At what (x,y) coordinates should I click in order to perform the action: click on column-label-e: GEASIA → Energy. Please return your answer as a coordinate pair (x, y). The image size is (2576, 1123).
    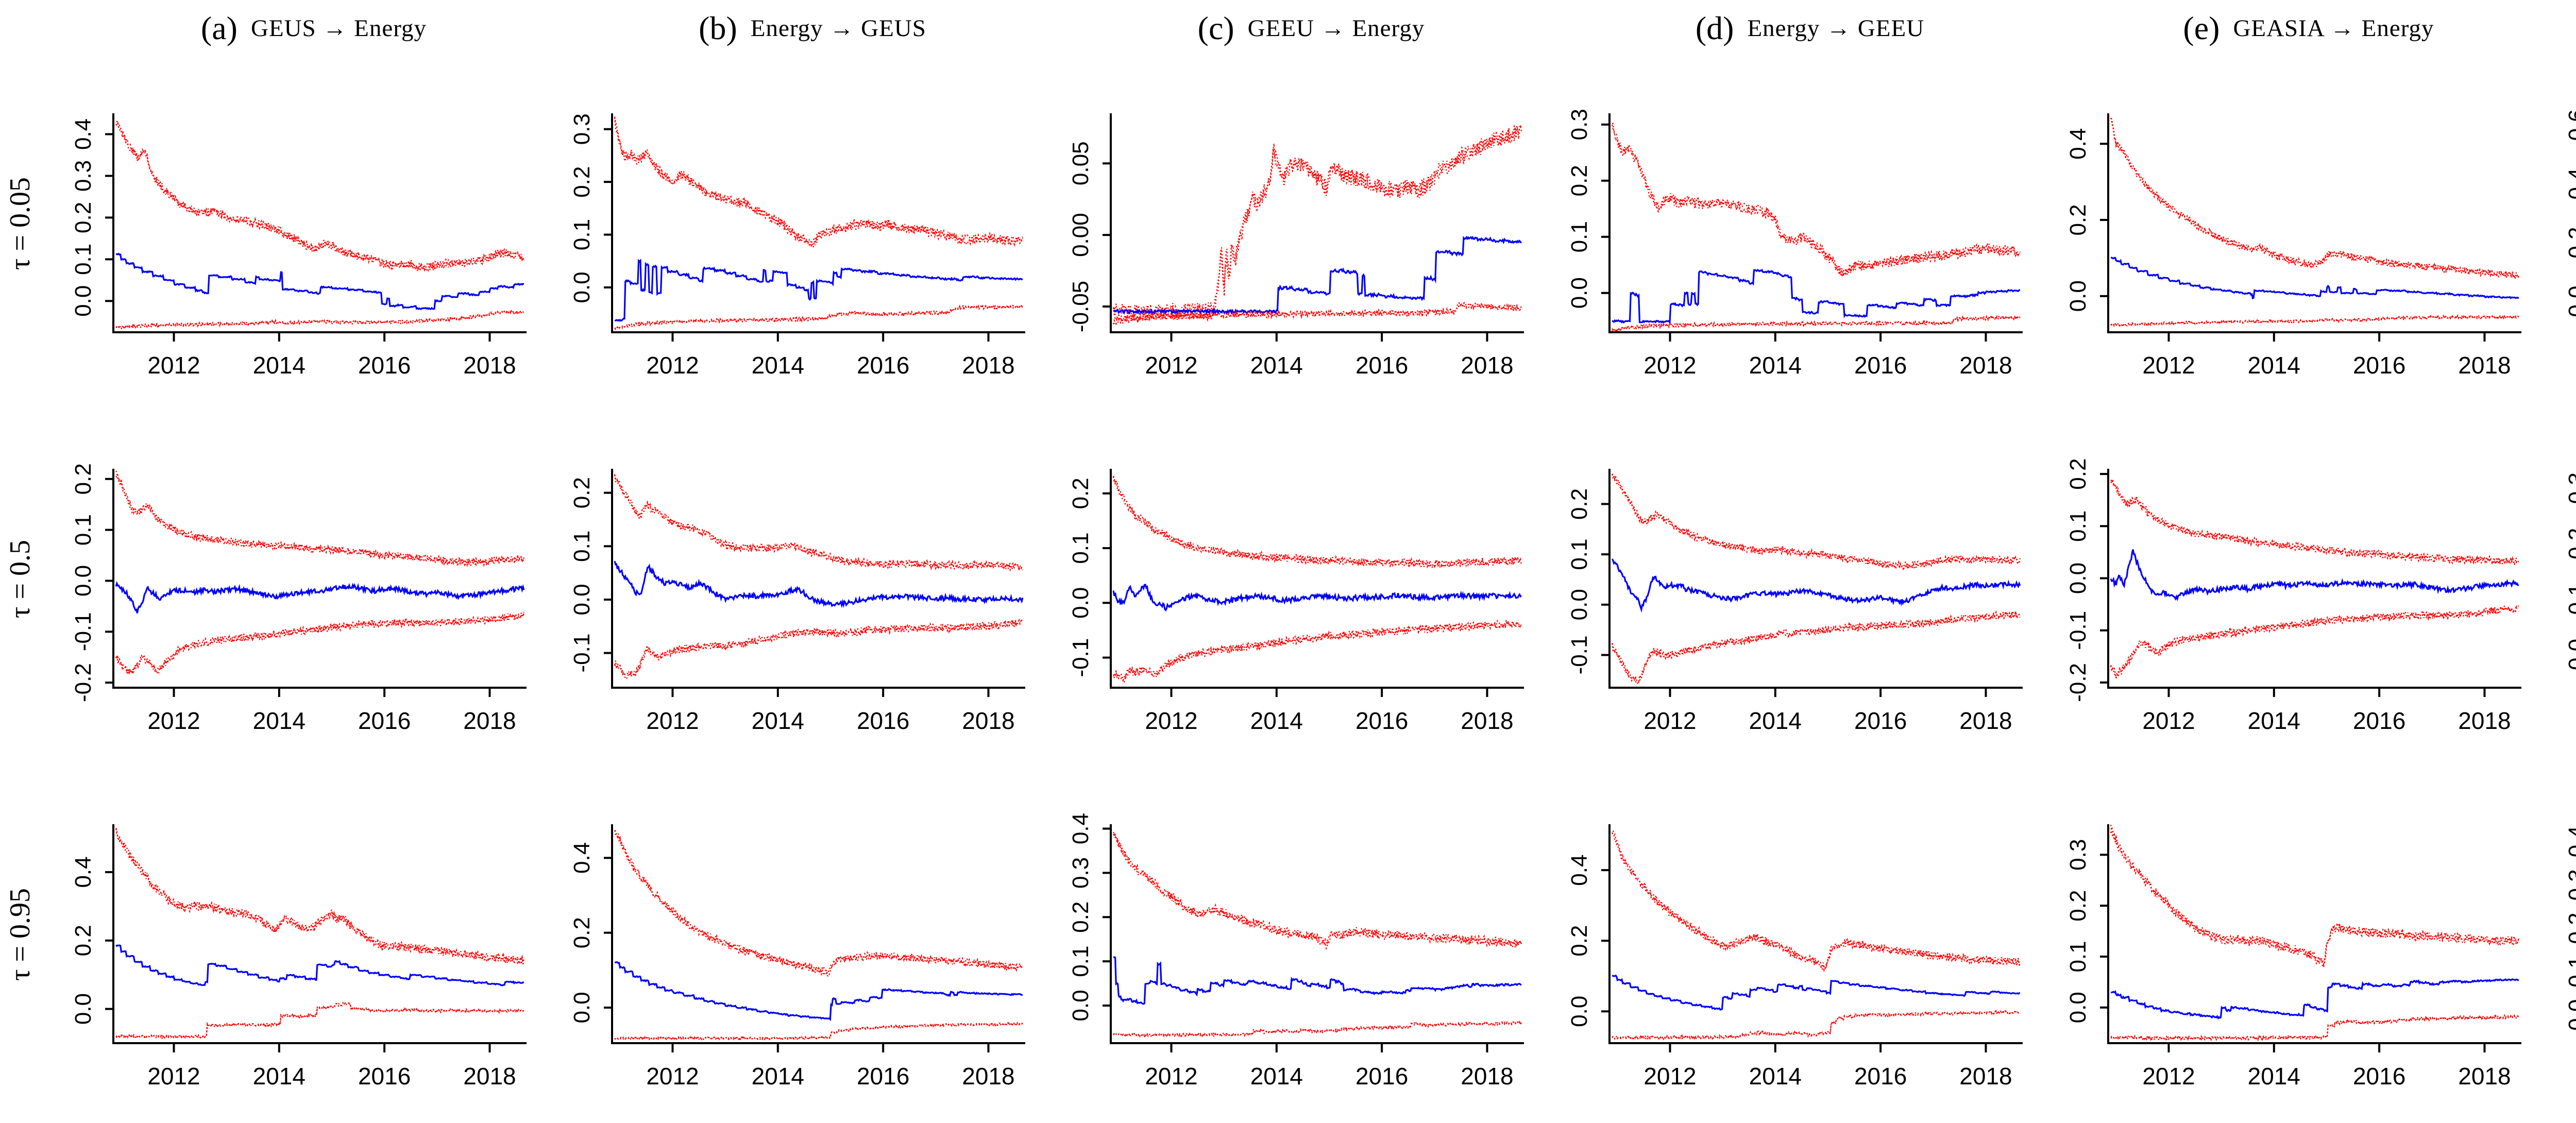
    Looking at the image, I should click on (2333, 28).